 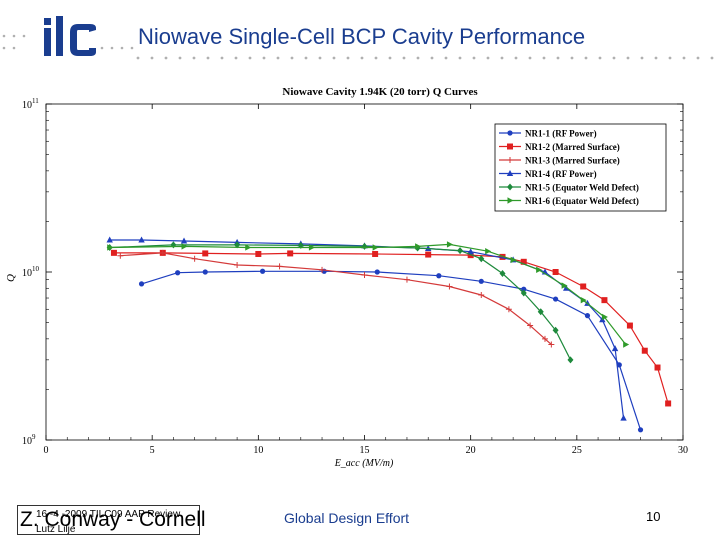 What do you see at coordinates (11, 278) in the screenshot?
I see `y-axis-label: Q` at bounding box center [11, 278].